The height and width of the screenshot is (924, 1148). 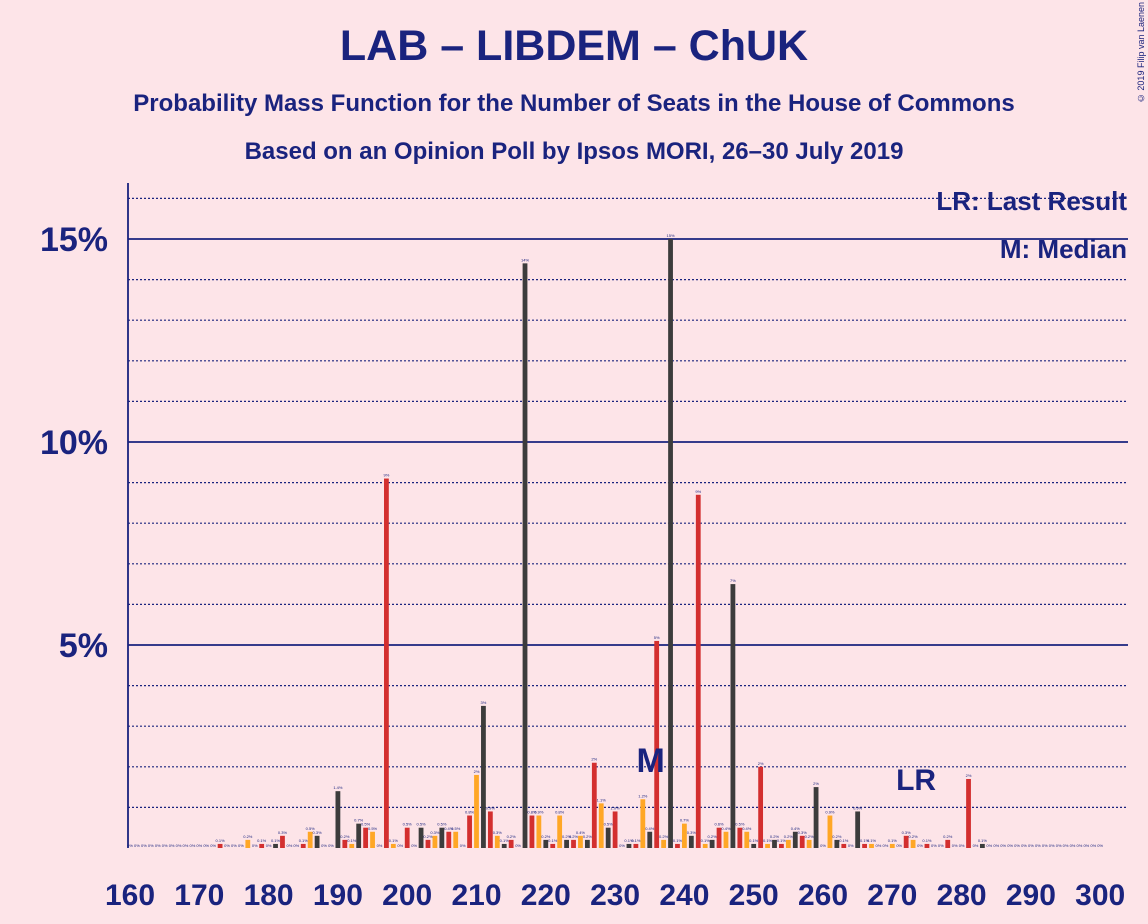 I want to click on median-marker: M, so click(x=651, y=761).